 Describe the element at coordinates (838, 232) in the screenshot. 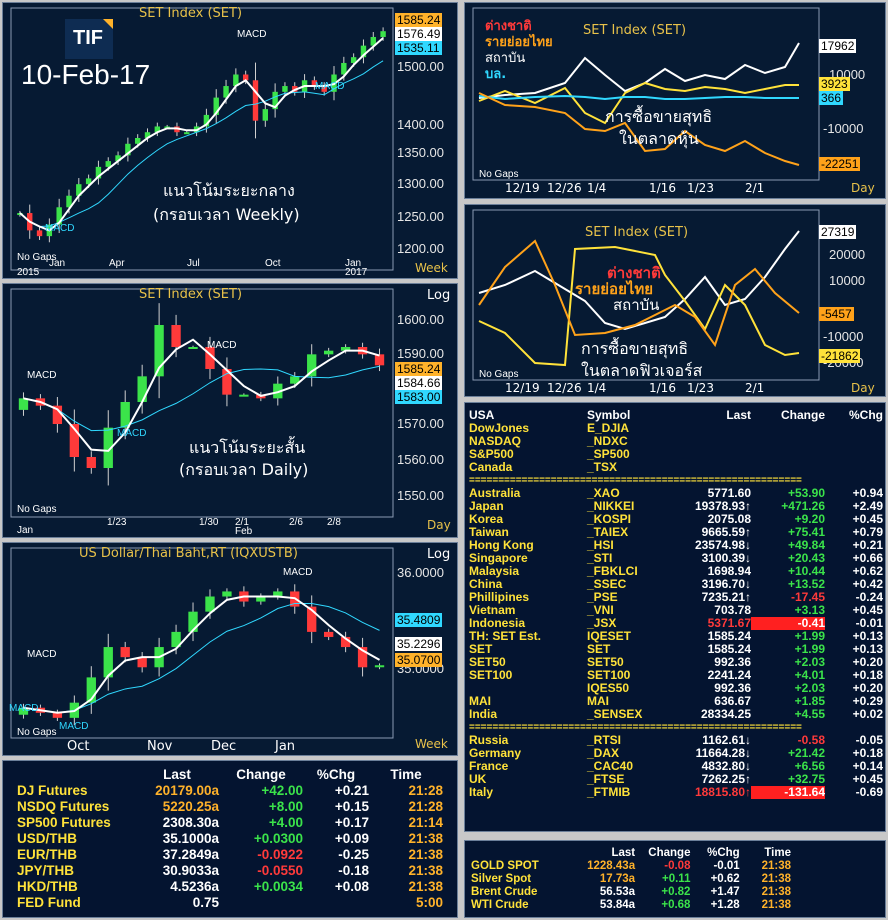

I see `flow-tag: 27319` at that location.